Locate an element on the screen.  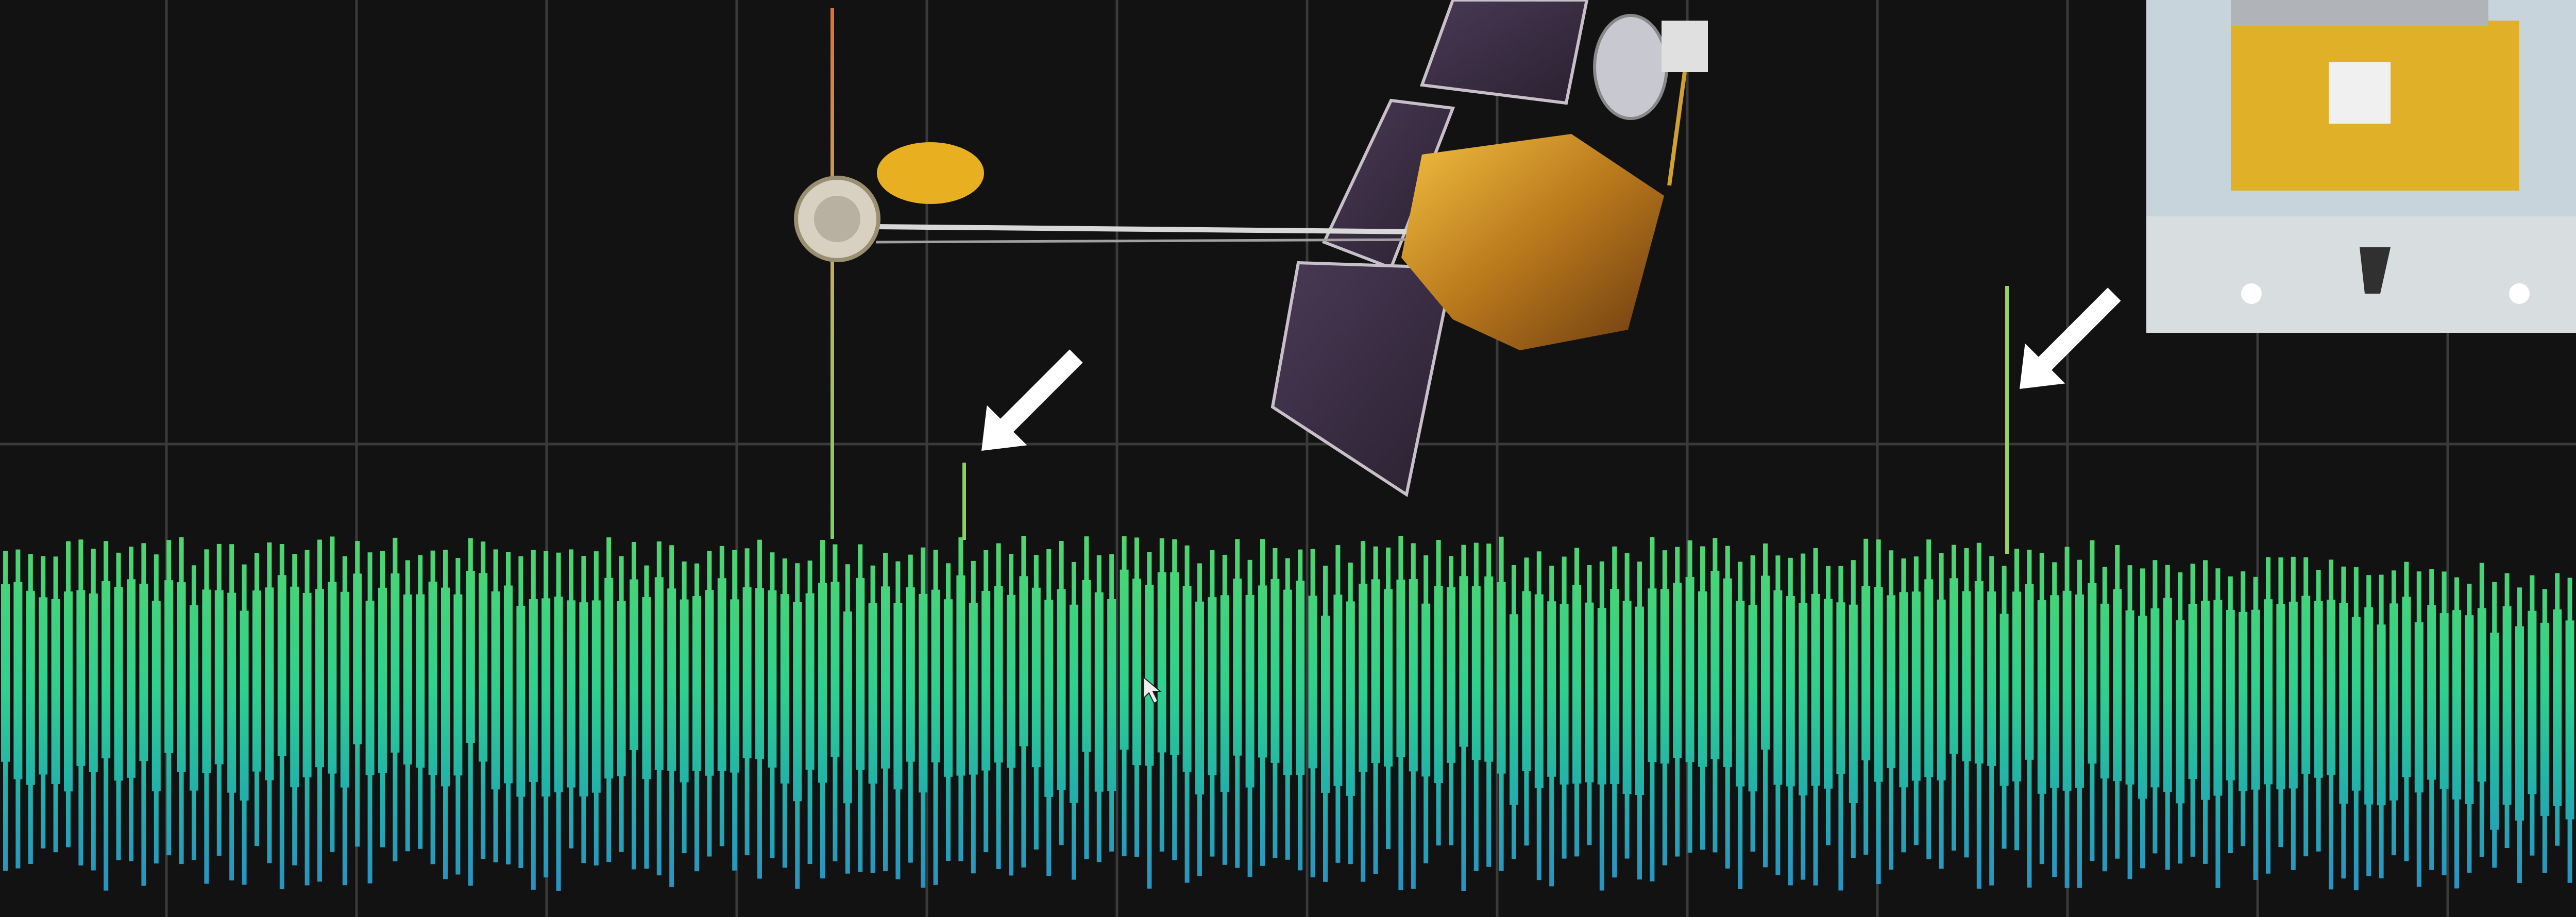
arrow is located at coordinates (2070, 338).